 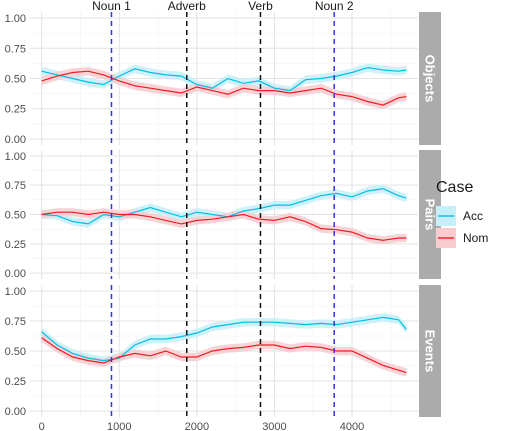 What do you see at coordinates (223, 6) in the screenshot?
I see `event-labels: Noun 1 Adverb Verb Noun 2` at bounding box center [223, 6].